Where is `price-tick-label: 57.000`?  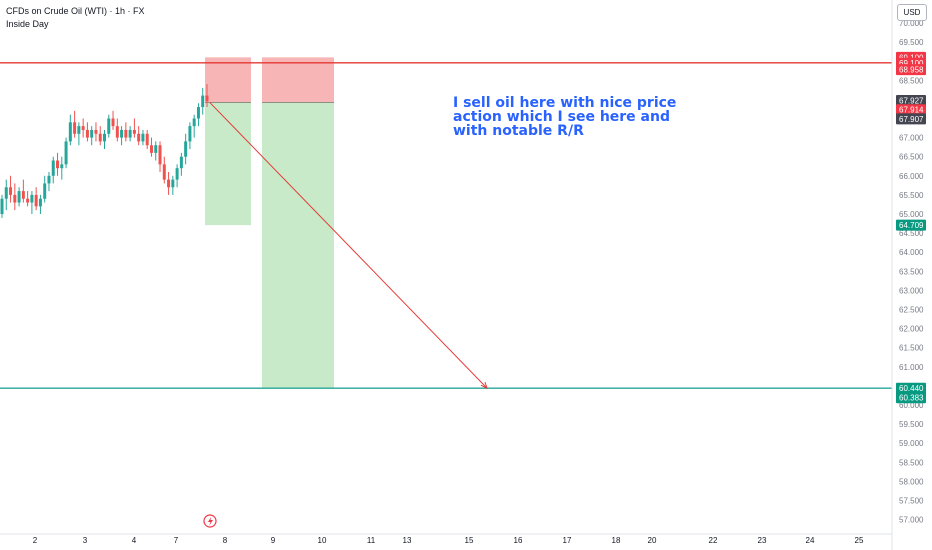
price-tick-label: 57.000 is located at coordinates (911, 520).